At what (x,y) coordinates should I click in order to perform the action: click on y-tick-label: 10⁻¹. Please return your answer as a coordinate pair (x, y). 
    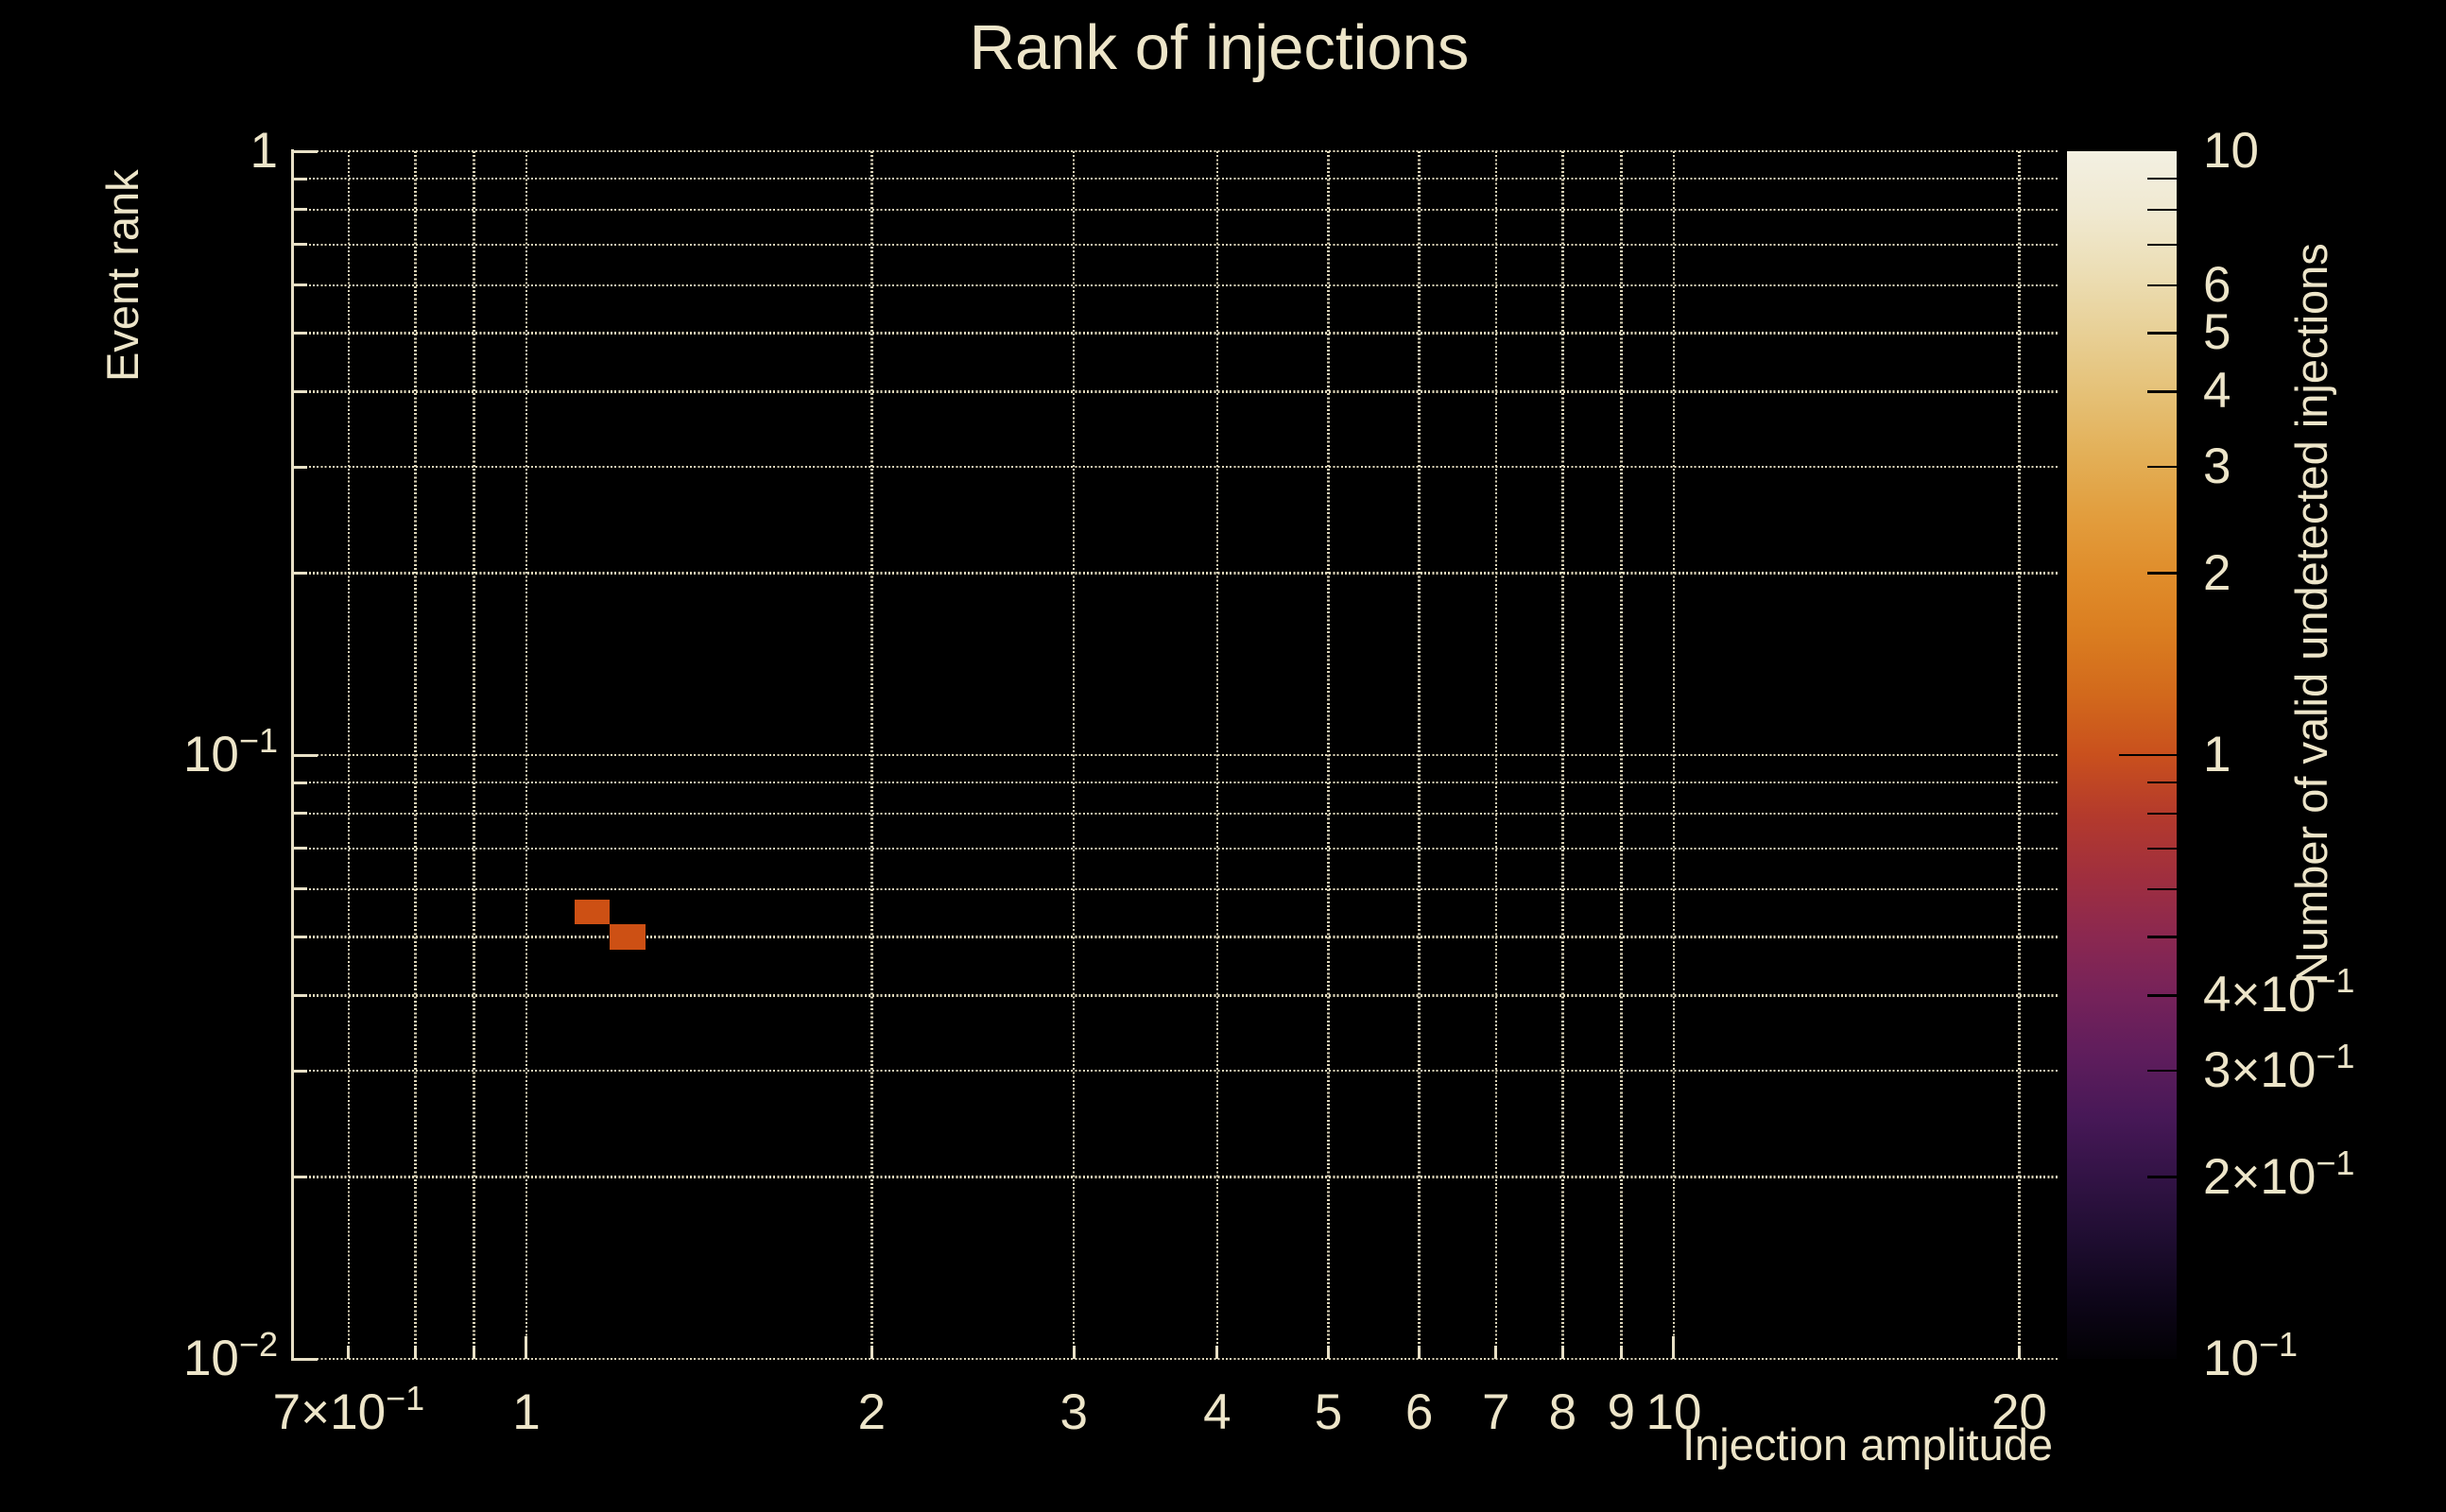
    Looking at the image, I should click on (230, 751).